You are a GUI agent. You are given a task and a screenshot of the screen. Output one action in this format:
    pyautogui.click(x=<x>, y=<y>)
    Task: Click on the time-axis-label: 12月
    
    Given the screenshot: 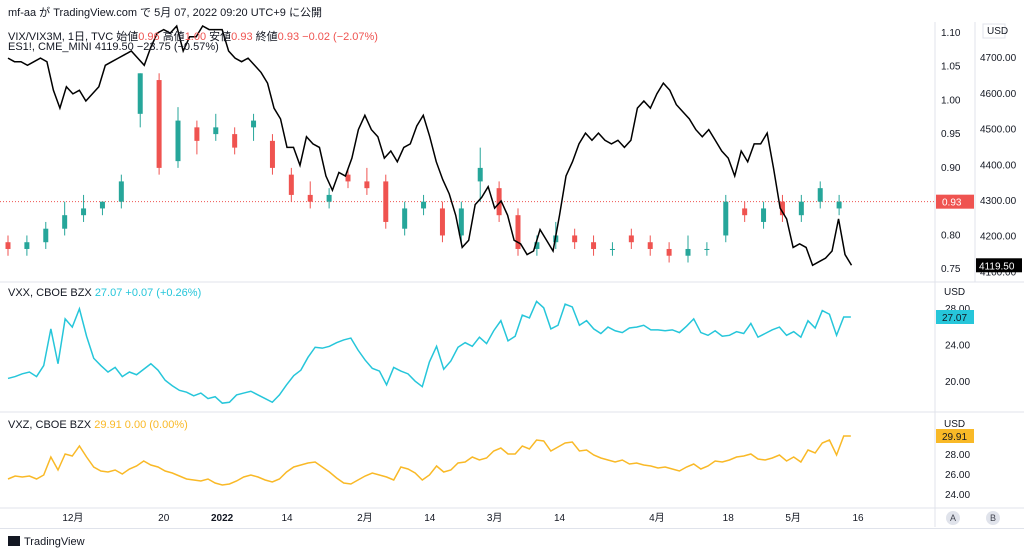 What is the action you would take?
    pyautogui.click(x=72, y=518)
    